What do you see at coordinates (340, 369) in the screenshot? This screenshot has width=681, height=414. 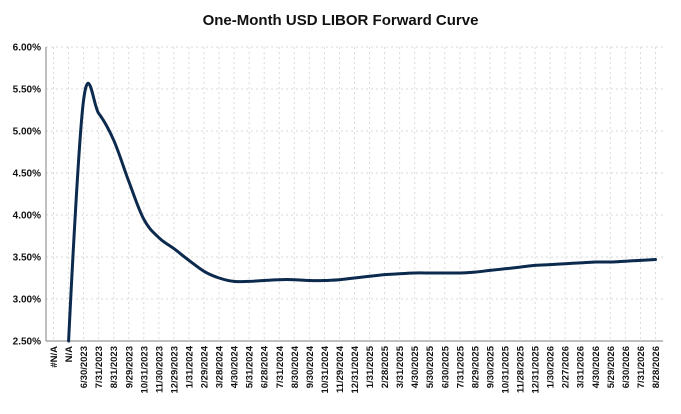 I see `x-tick-label: 11/29/2024` at bounding box center [340, 369].